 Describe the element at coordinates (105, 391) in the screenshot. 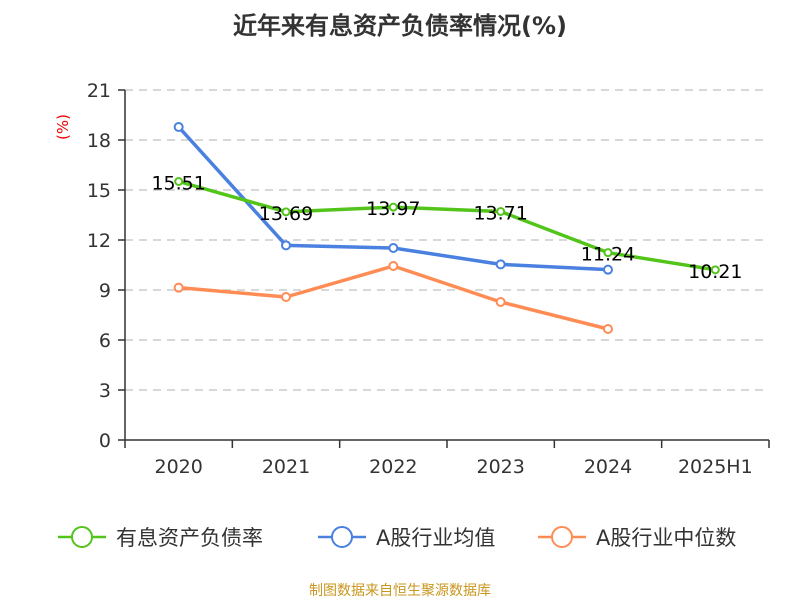

I see `y-tick-label: 3` at that location.